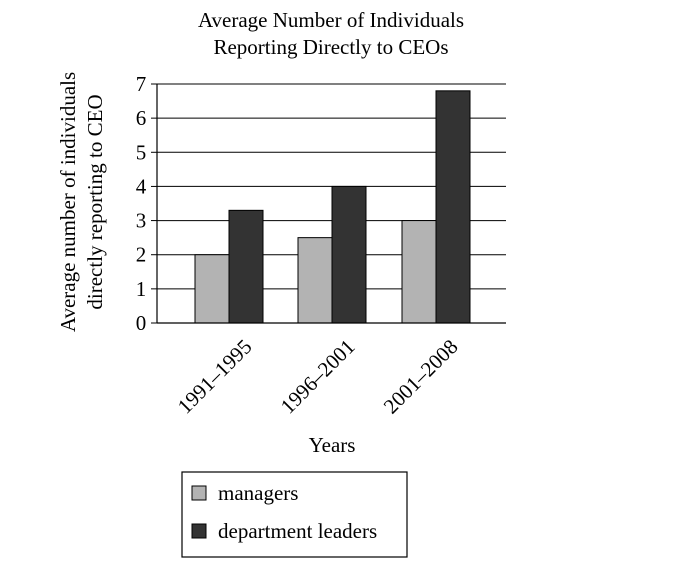 This screenshot has width=674, height=565. I want to click on x-tick-label: 1991–1995, so click(215, 377).